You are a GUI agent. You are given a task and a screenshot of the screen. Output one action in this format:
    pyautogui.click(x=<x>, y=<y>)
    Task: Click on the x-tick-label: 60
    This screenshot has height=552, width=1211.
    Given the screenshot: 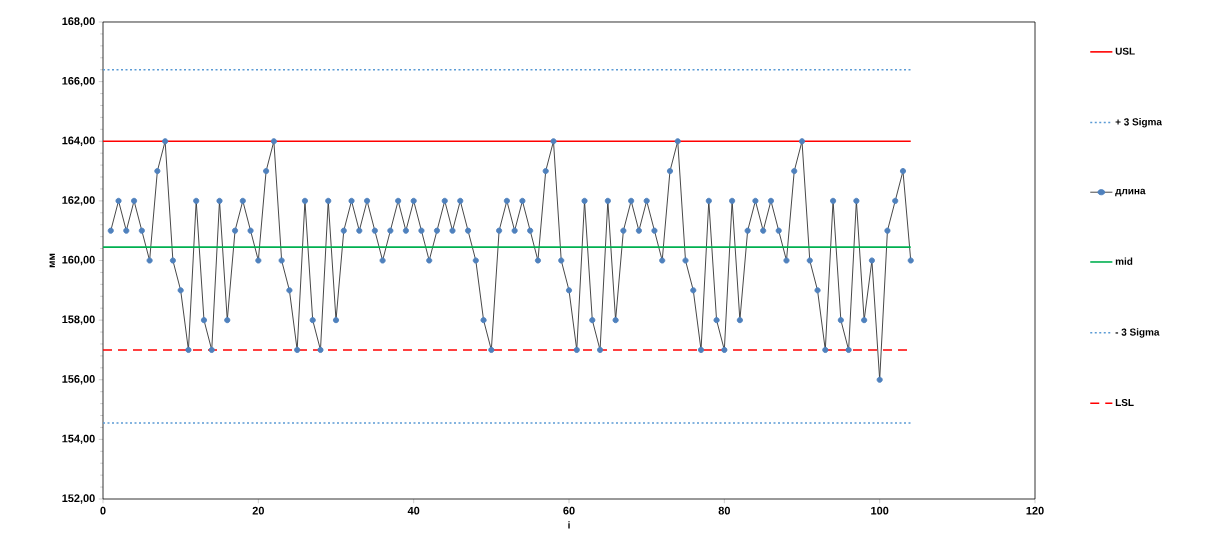 What is the action you would take?
    pyautogui.click(x=569, y=510)
    